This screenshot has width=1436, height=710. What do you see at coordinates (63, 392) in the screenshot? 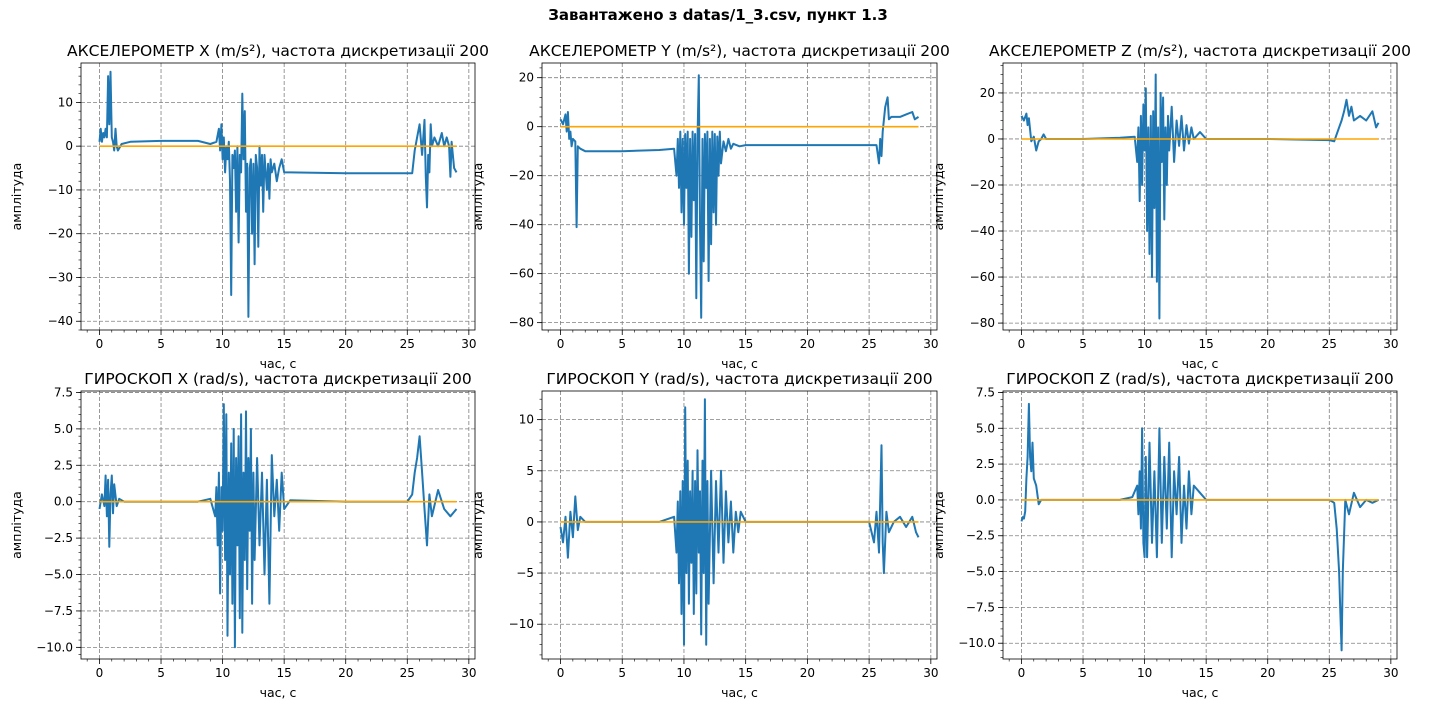
I see `y-tick-label: 7.5` at bounding box center [63, 392].